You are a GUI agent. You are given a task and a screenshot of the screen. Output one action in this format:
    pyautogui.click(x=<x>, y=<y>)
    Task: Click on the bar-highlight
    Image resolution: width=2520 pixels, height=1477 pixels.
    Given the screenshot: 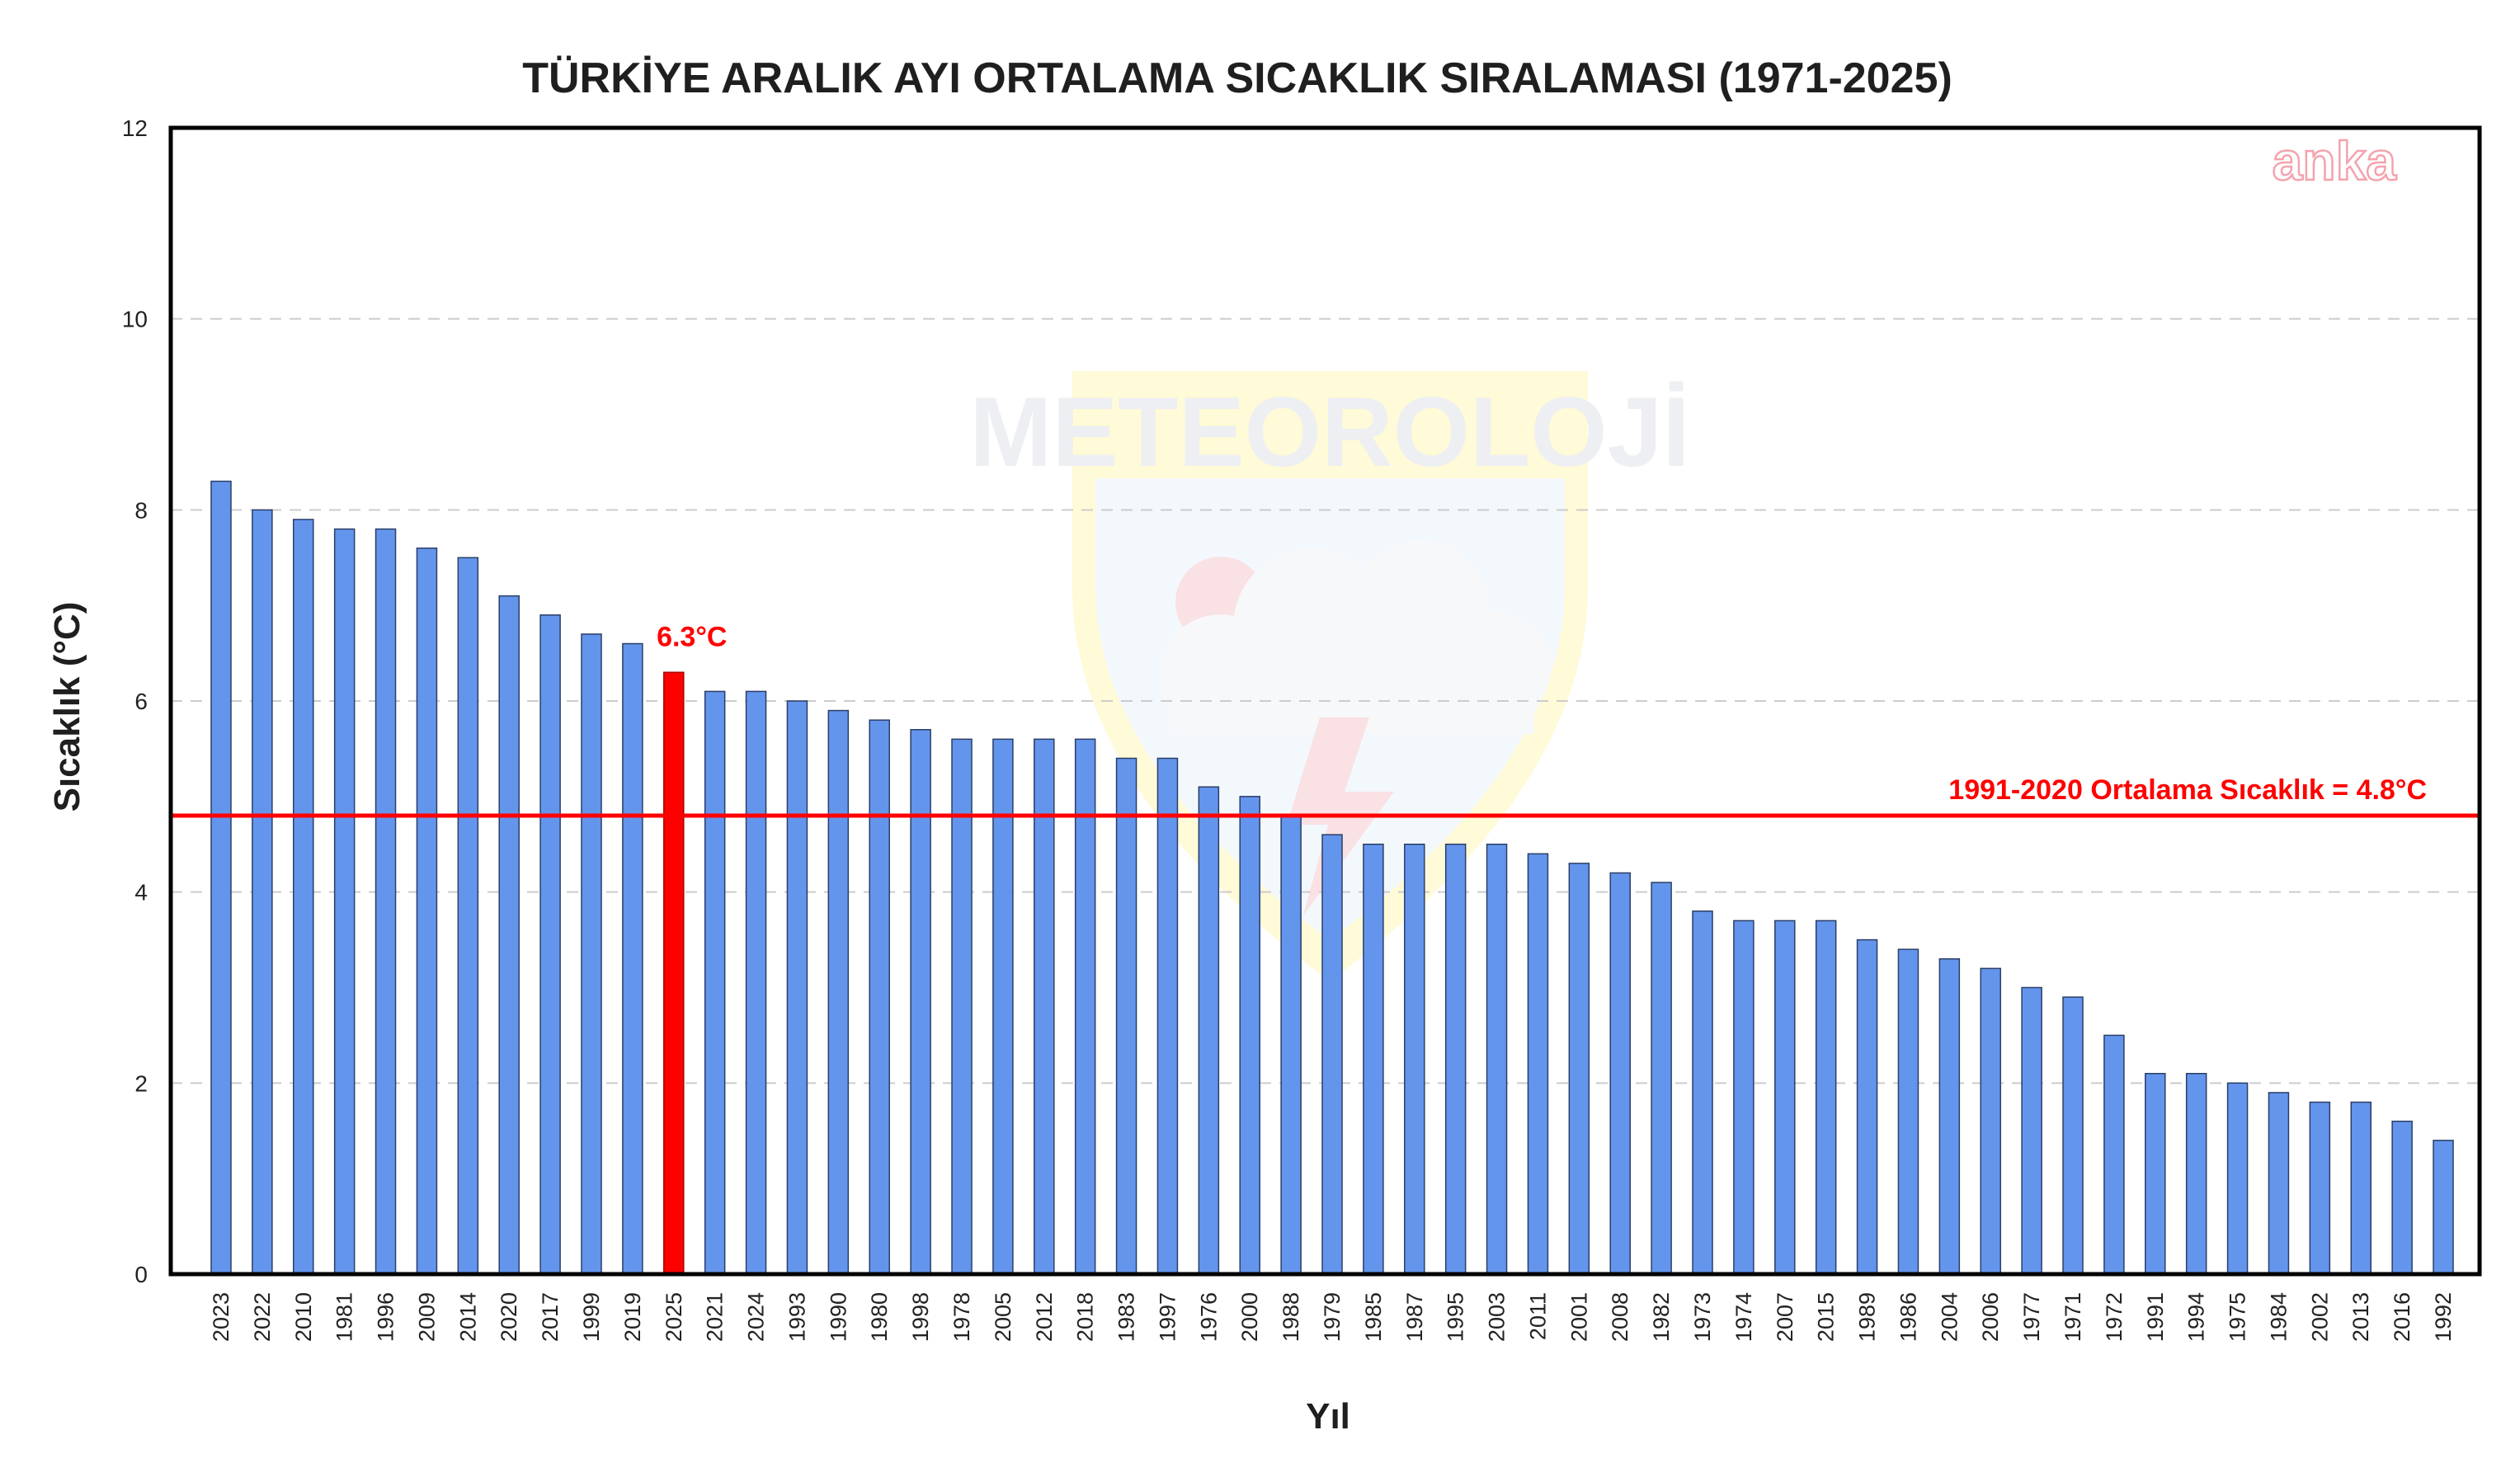 What is the action you would take?
    pyautogui.click(x=674, y=973)
    